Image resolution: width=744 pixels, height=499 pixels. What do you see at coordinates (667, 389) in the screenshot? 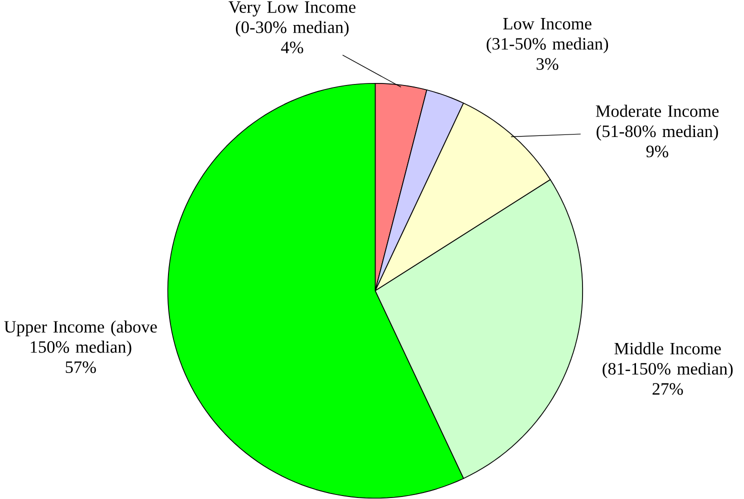
I see `data-label: 27%` at bounding box center [667, 389].